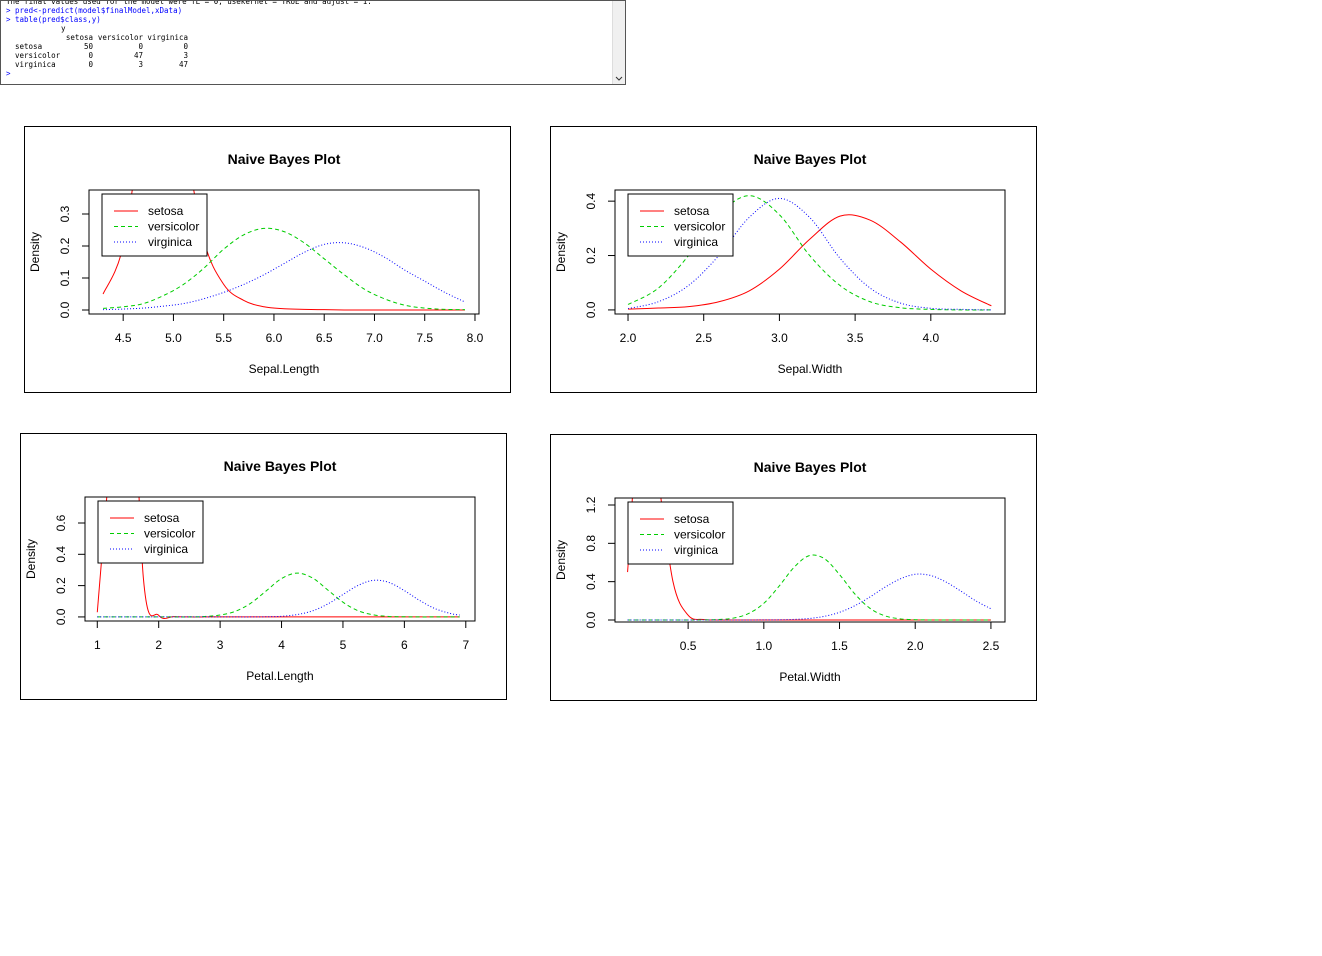 The image size is (1322, 956). Describe the element at coordinates (855, 338) in the screenshot. I see `x-tick-label: 3.5` at that location.